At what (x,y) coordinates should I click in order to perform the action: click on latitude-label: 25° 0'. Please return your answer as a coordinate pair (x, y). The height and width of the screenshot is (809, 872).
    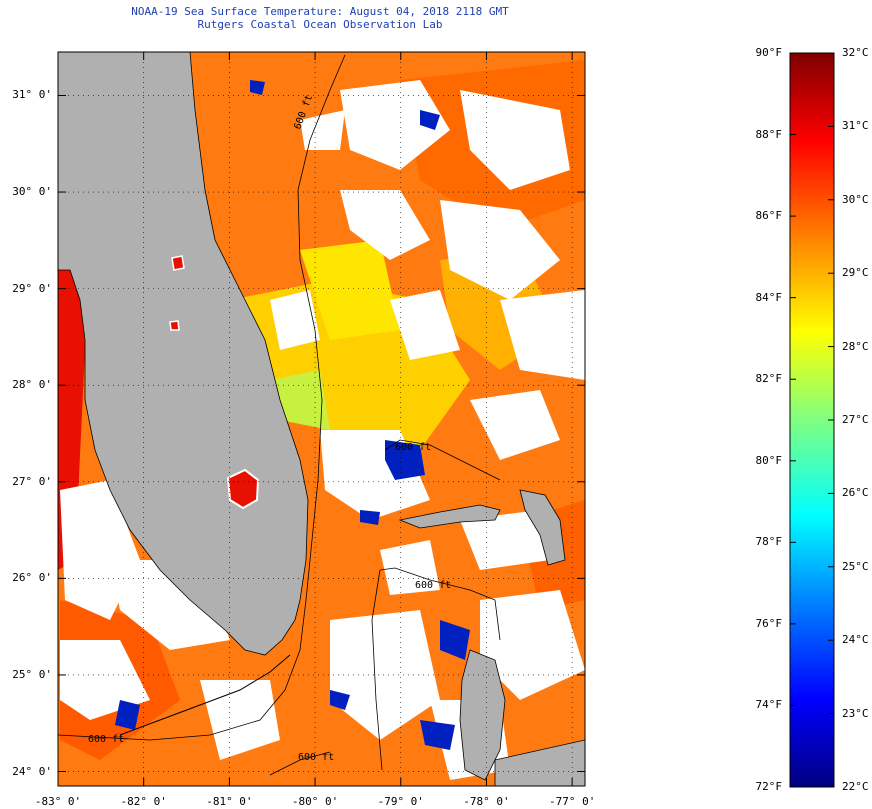
    Looking at the image, I should click on (32, 674).